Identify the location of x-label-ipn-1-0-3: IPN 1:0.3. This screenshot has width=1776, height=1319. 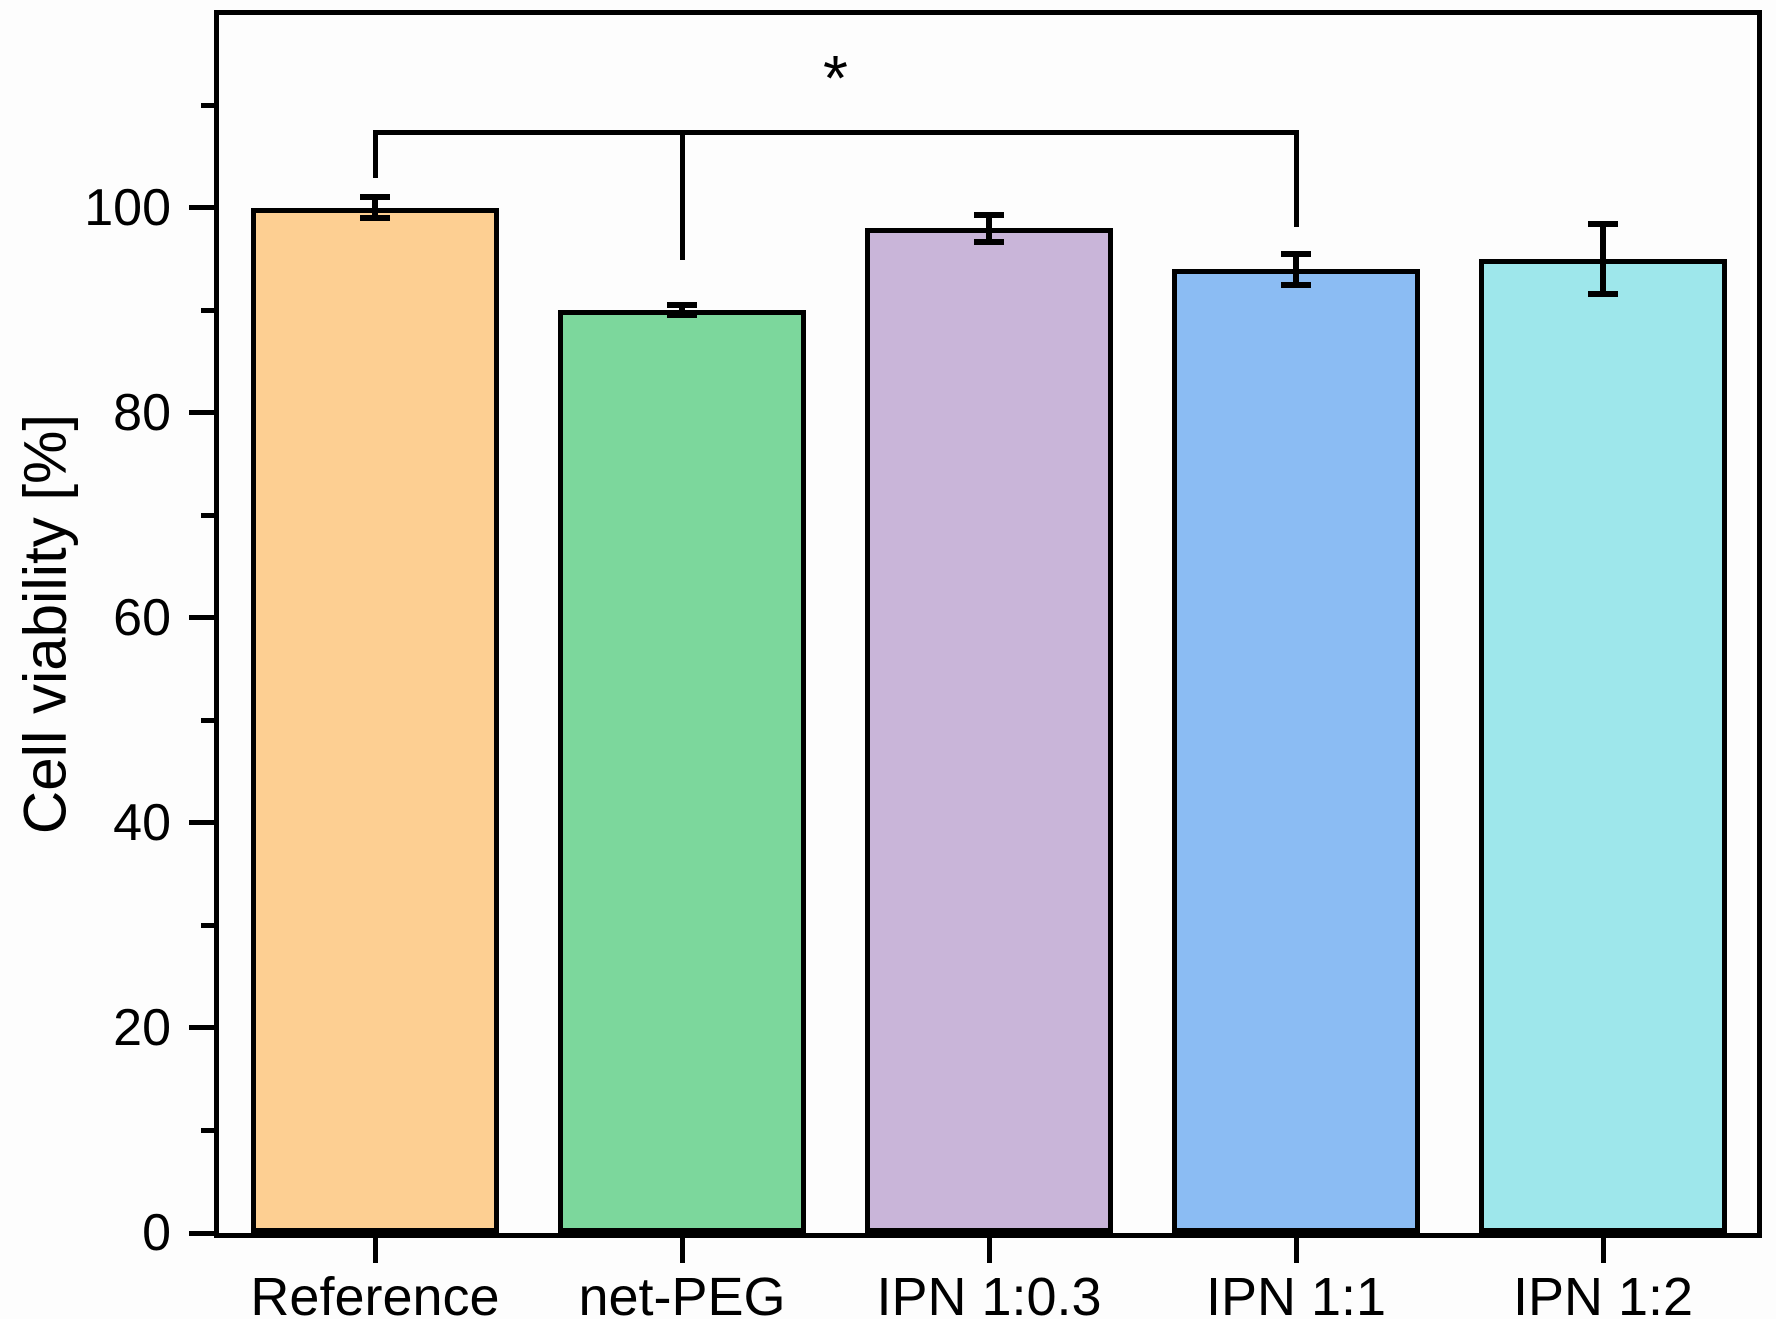
(989, 1293).